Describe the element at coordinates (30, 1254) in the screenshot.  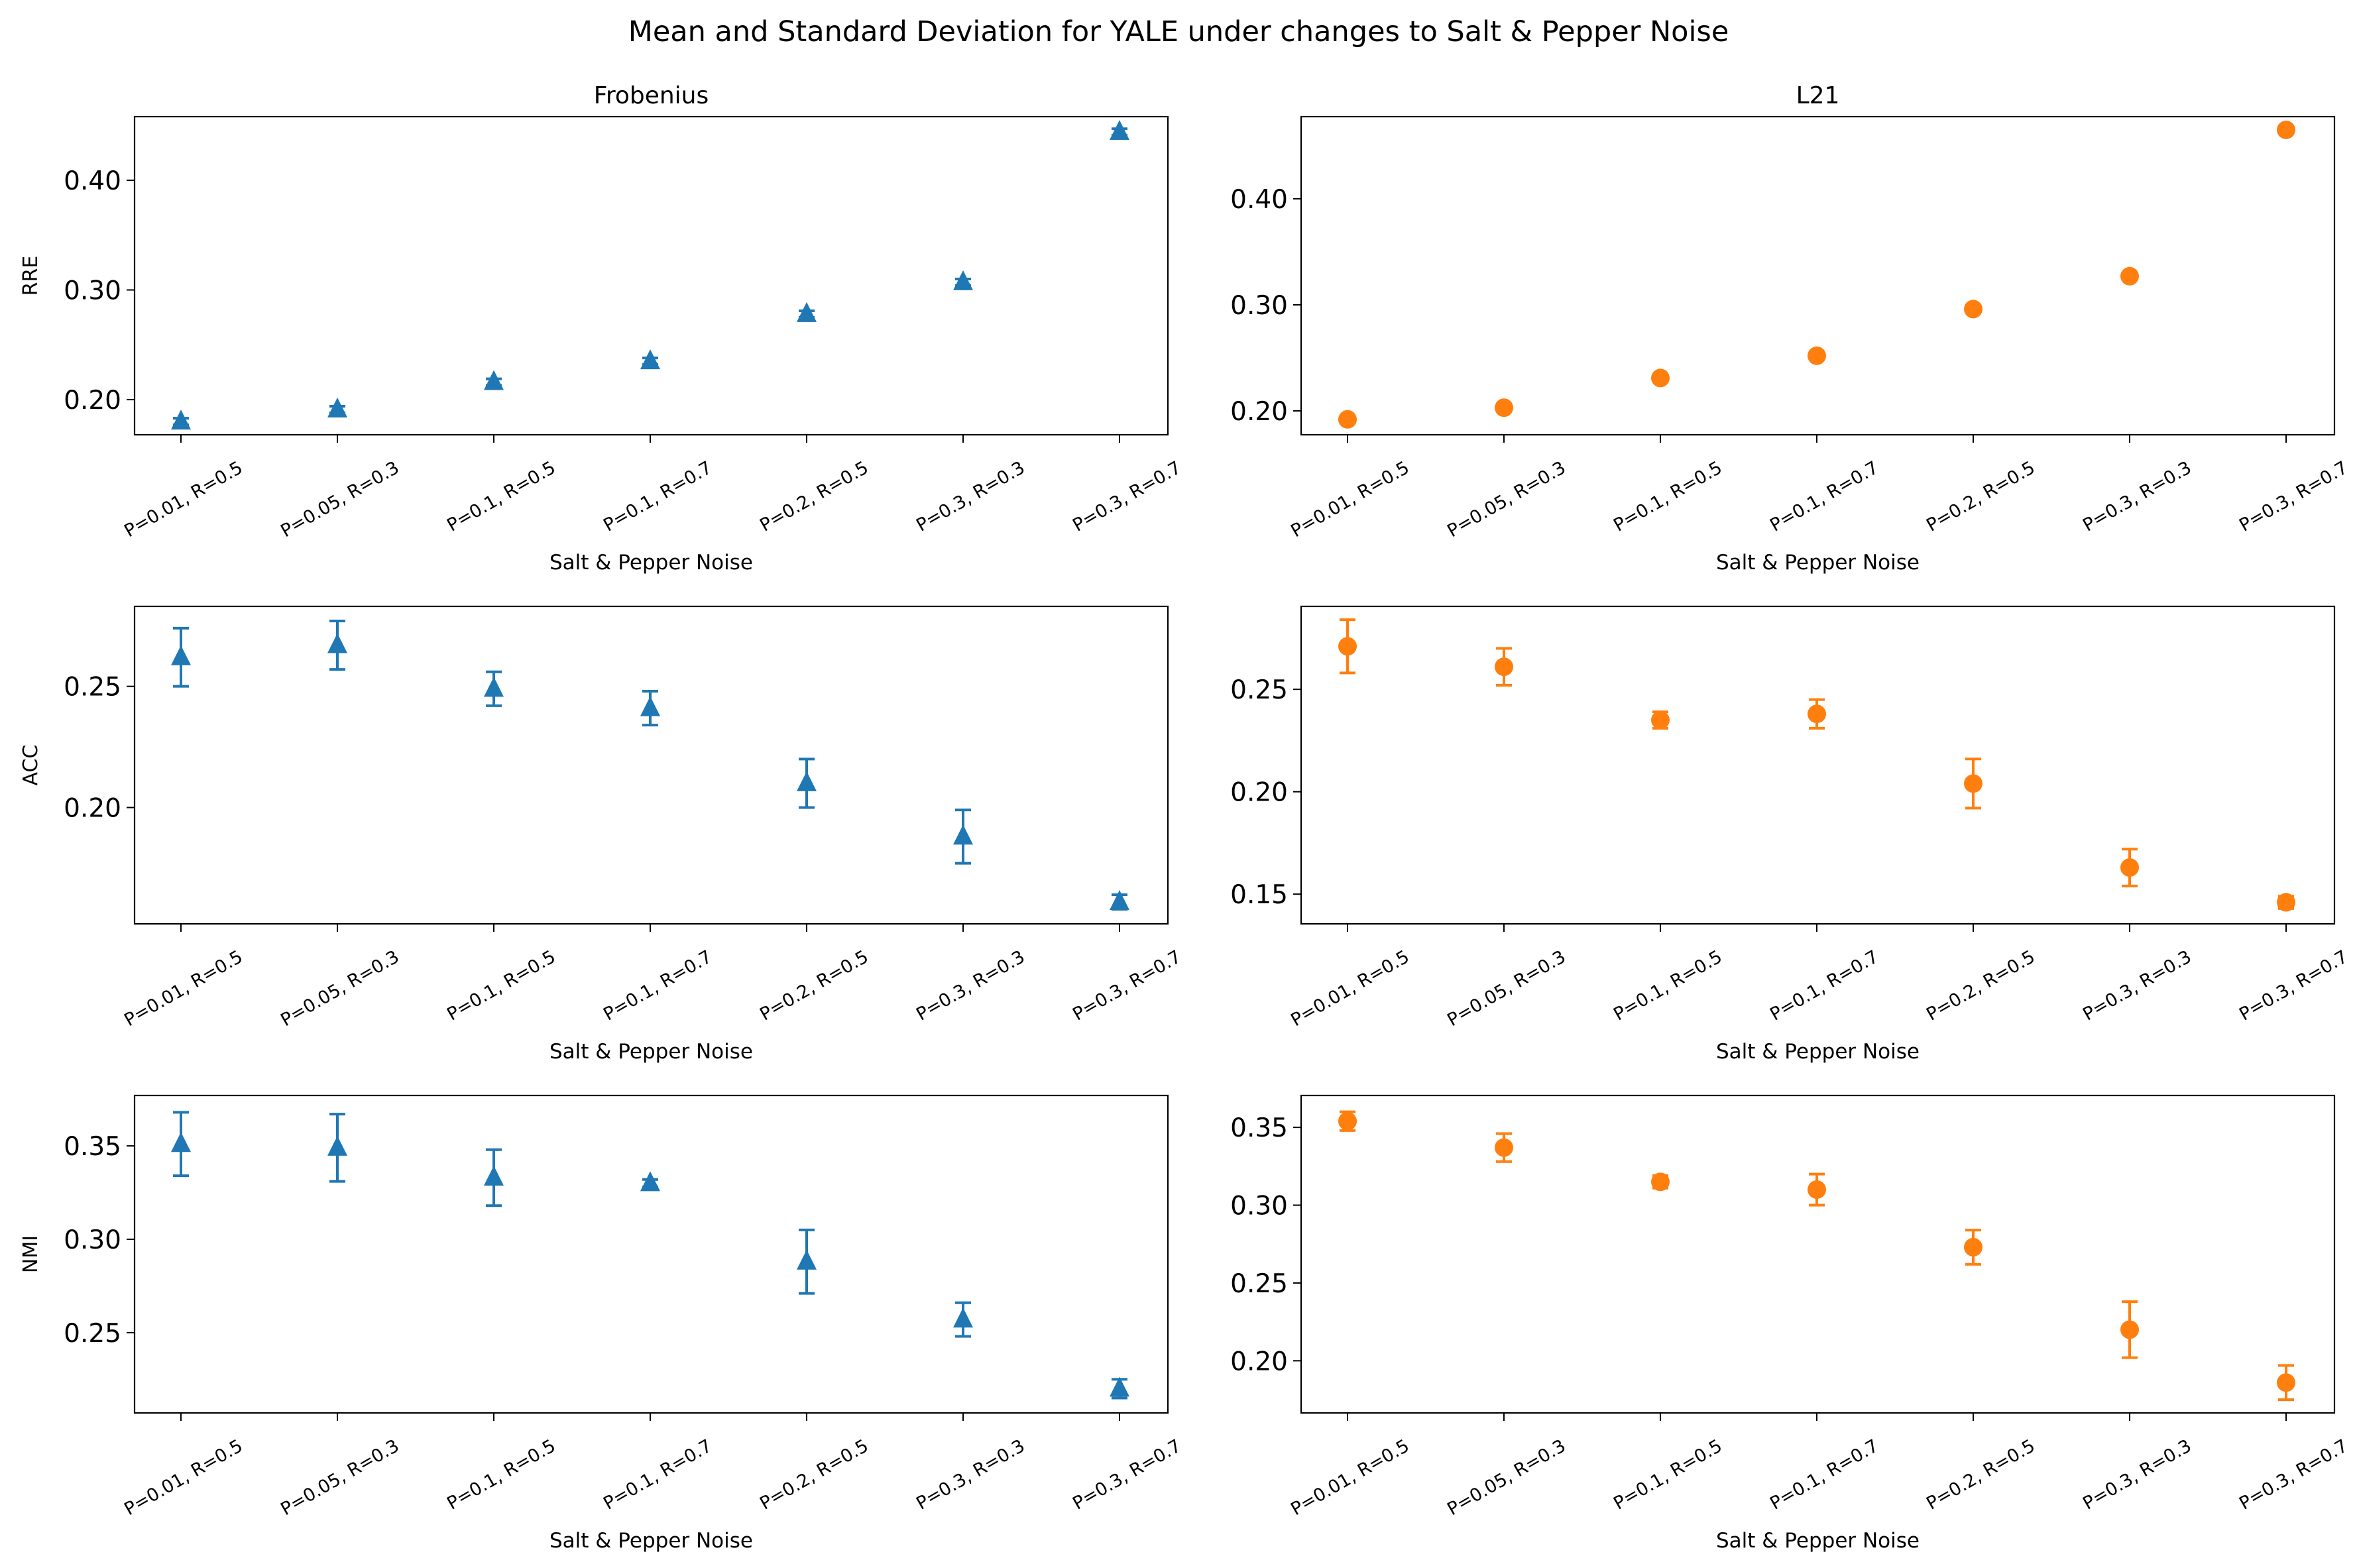
I see `y-axis-label: NMI` at that location.